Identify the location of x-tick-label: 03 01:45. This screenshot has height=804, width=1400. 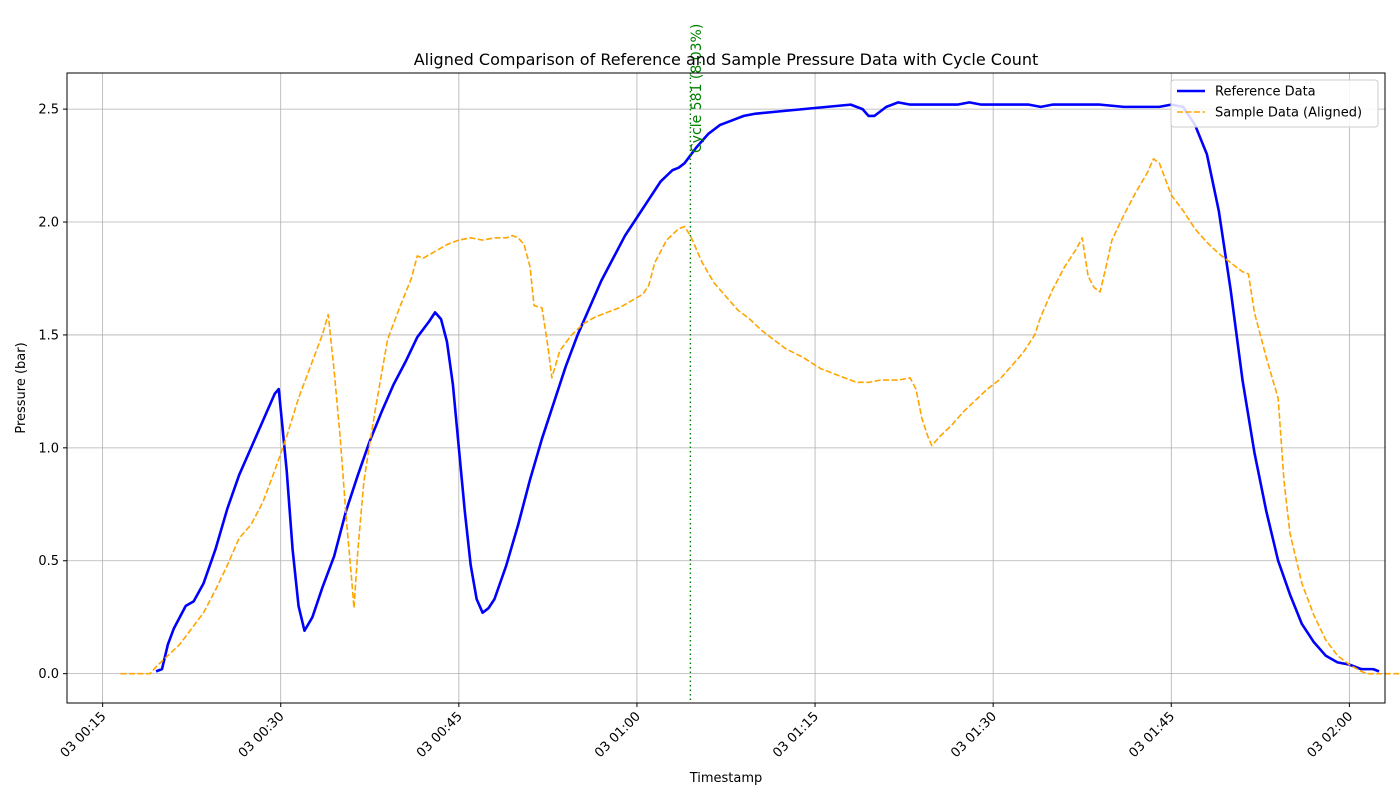
(1152, 735).